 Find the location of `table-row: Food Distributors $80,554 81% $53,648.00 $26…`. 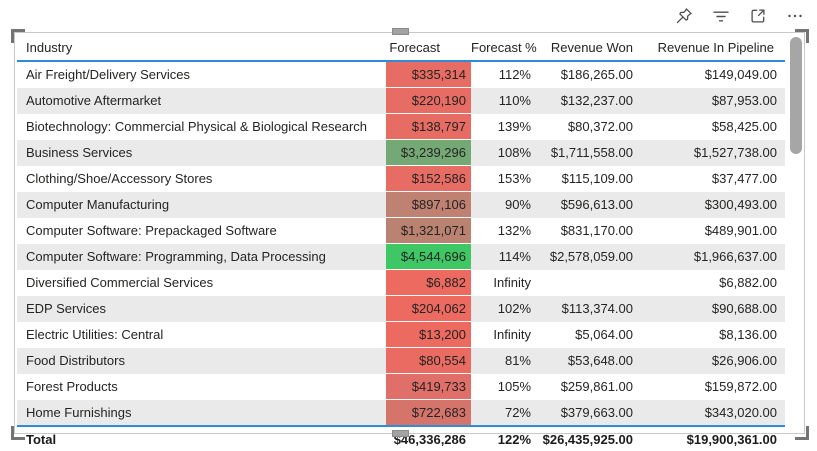

table-row: Food Distributors $80,554 81% $53,648.00 $26… is located at coordinates (401, 360).